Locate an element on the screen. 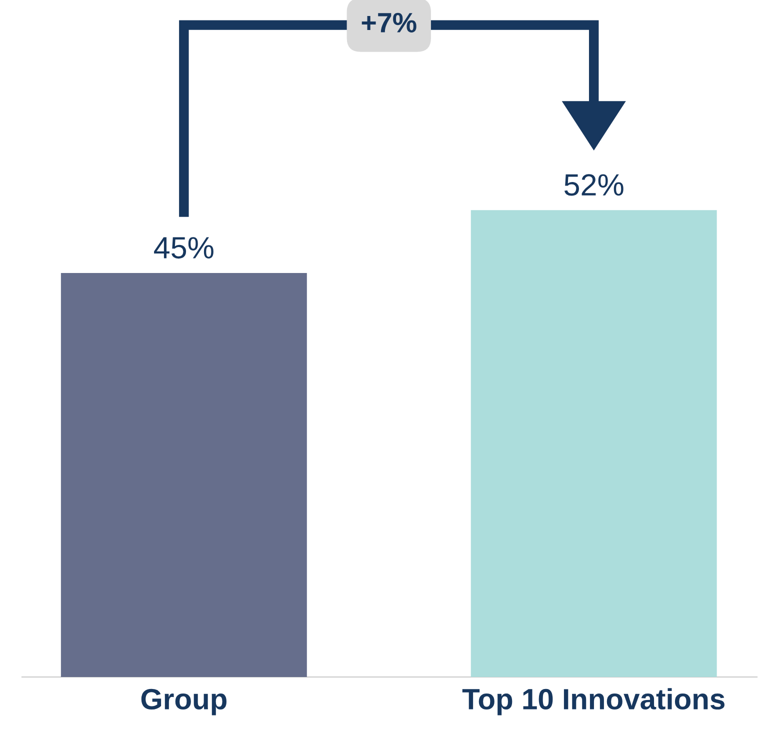 The image size is (783, 735). data-label: 52% is located at coordinates (594, 185).